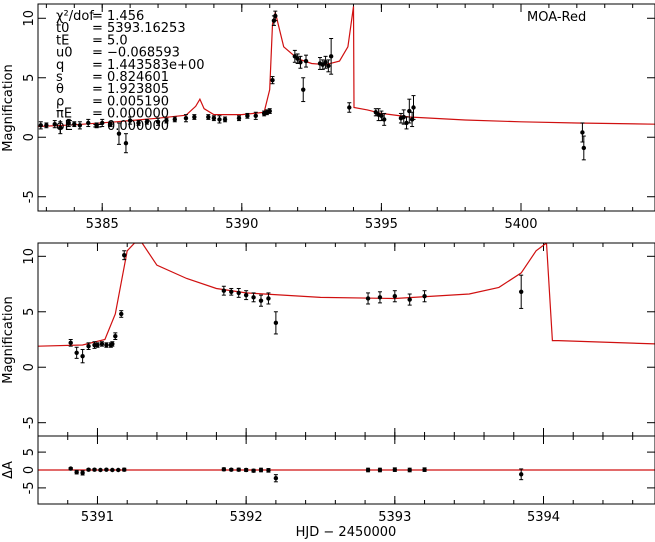 The width and height of the screenshot is (655, 542). Describe the element at coordinates (59, 77) in the screenshot. I see `param-name: s` at that location.